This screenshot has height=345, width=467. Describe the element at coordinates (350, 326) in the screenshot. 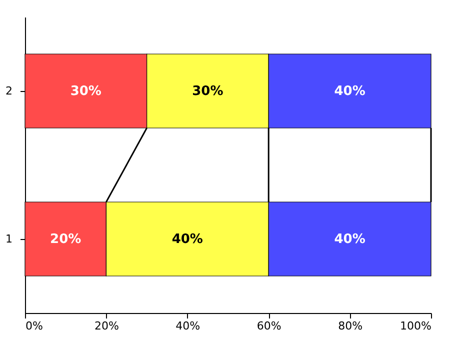

I see `x-tick-label: 80%` at that location.